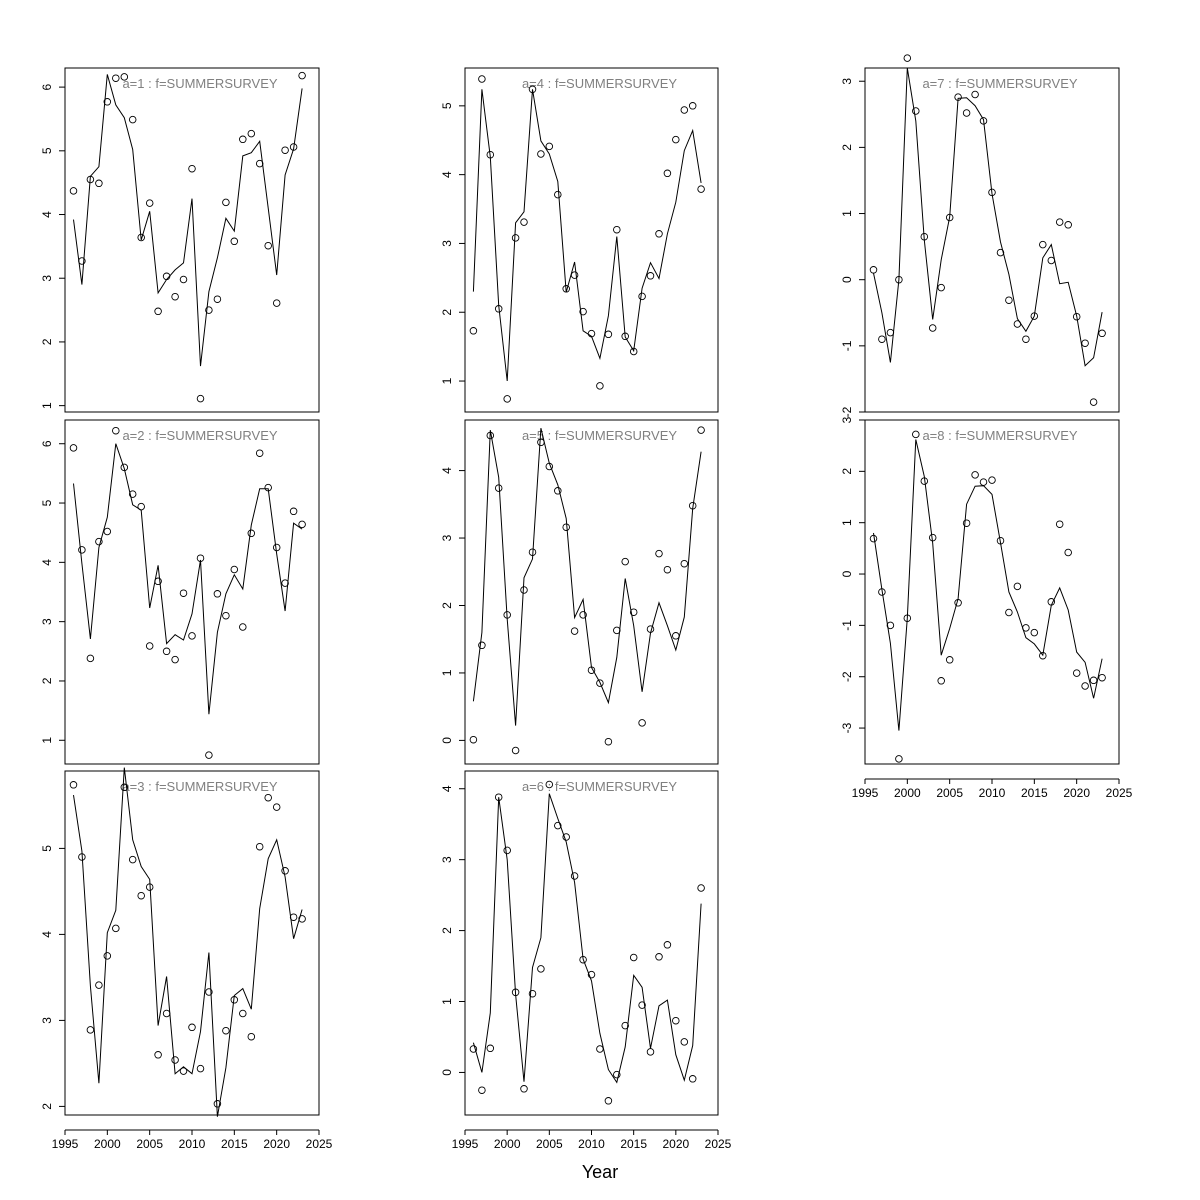 The image size is (1200, 1200). Describe the element at coordinates (847, 573) in the screenshot. I see `y-tick-label: 0` at that location.